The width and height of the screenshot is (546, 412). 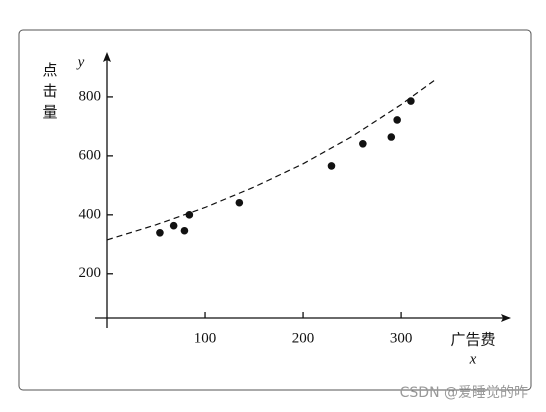 What do you see at coordinates (401, 338) in the screenshot?
I see `x-tick-label: 300` at bounding box center [401, 338].